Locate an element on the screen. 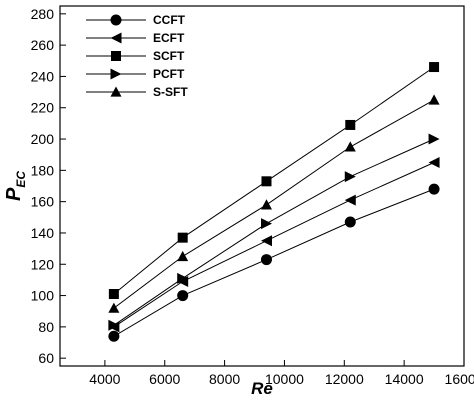 This screenshot has height=405, width=474. legend-label-ecft: ECFT is located at coordinates (169, 38).